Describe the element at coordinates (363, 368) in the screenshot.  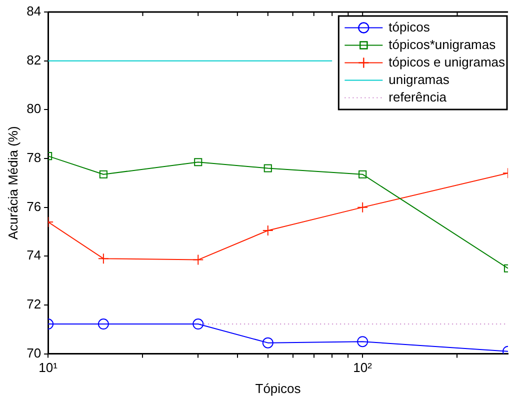
I see `x-tick-label: 10²` at that location.